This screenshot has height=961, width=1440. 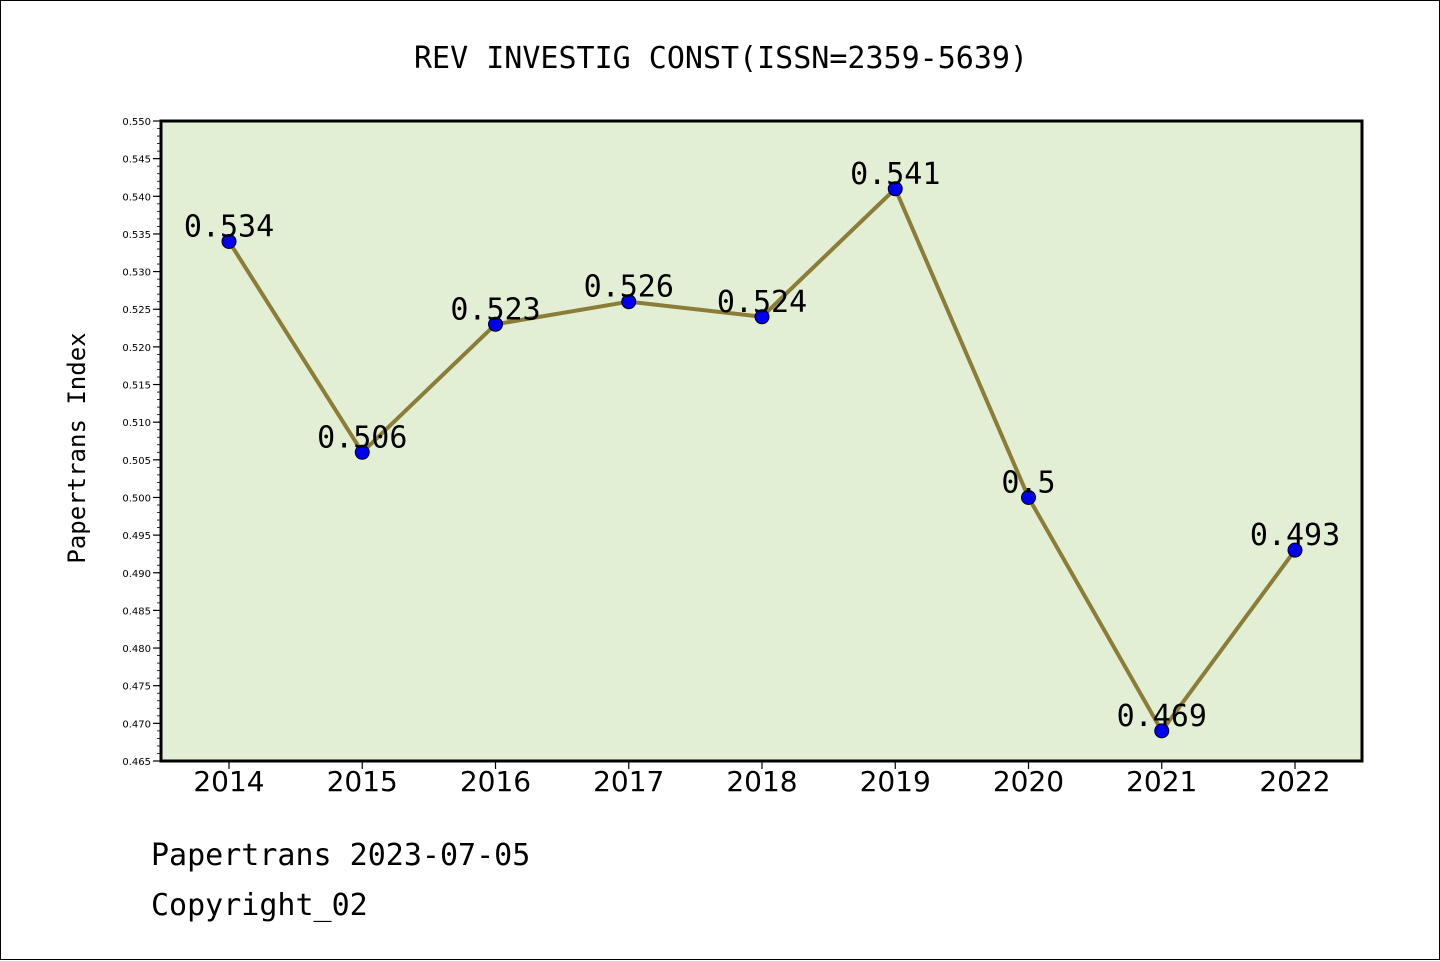 What do you see at coordinates (721, 58) in the screenshot?
I see `chart-title: REV INVESTIG CONST(ISSN=2359-5639)` at bounding box center [721, 58].